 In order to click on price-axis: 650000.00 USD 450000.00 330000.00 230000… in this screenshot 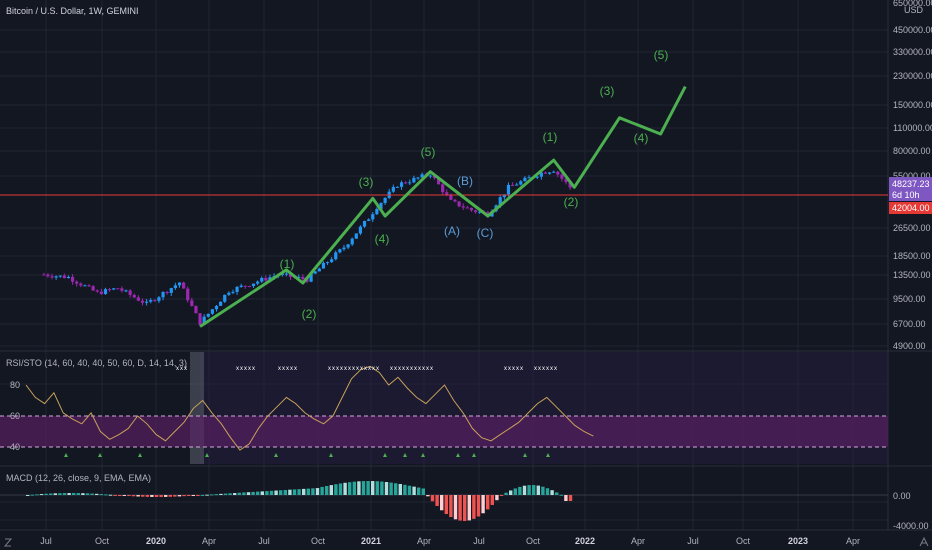, I will do `click(912, 175)`.